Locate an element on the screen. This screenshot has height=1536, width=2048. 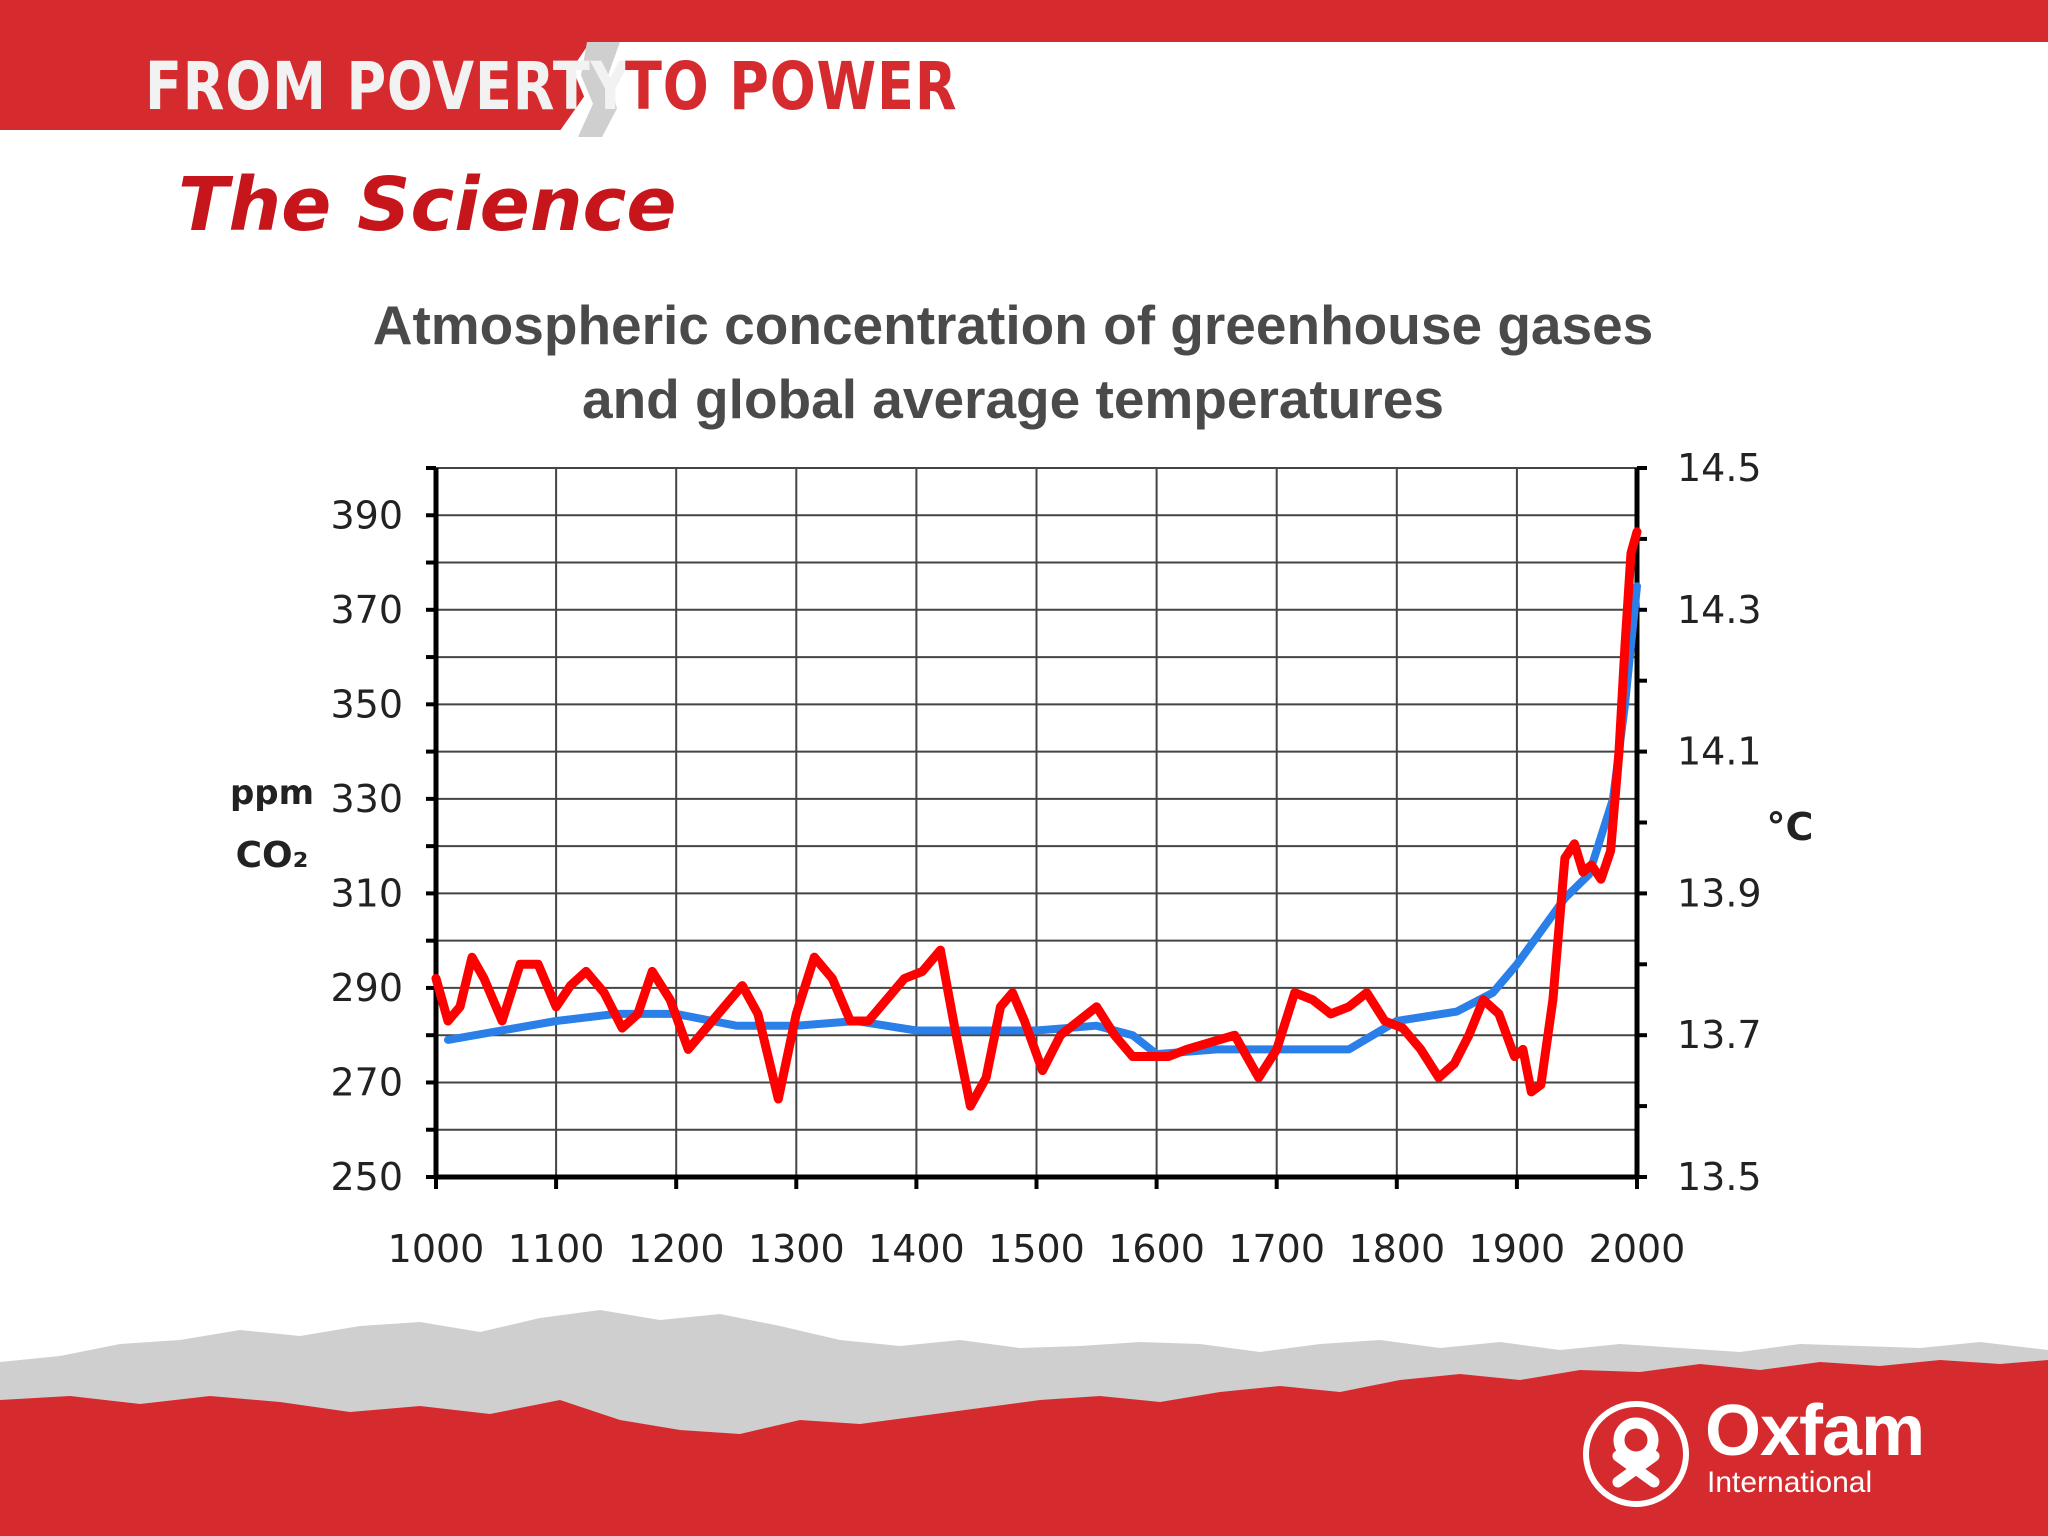
y-left-tick-label: 370 is located at coordinates (366, 610).